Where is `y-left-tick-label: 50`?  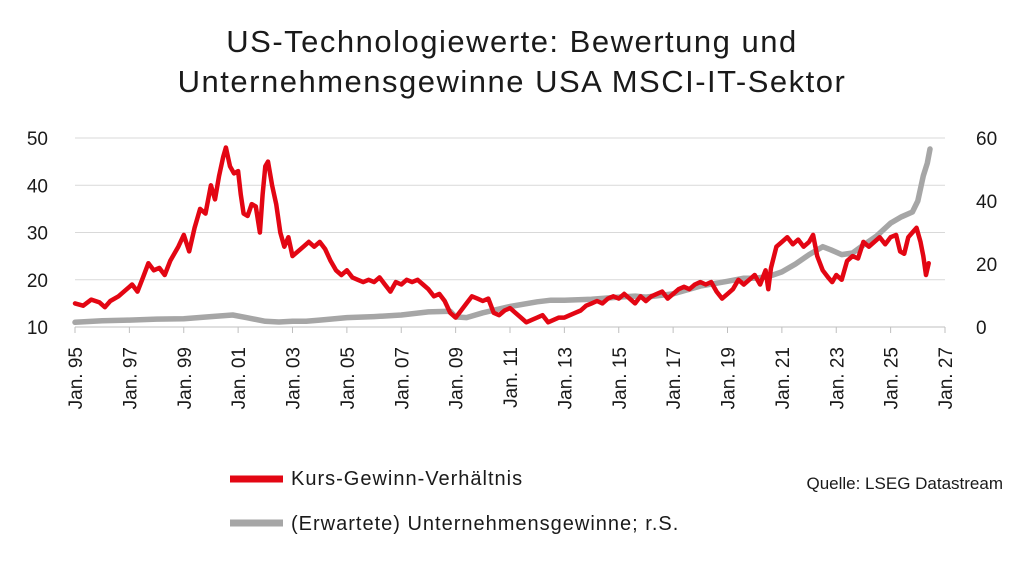
y-left-tick-label: 50 is located at coordinates (37, 139).